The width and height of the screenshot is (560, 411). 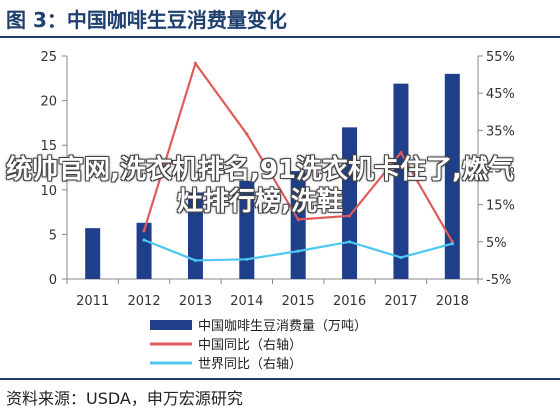 I want to click on figure-title: 图 3：中国咖啡生豆消费量变化, so click(x=146, y=20).